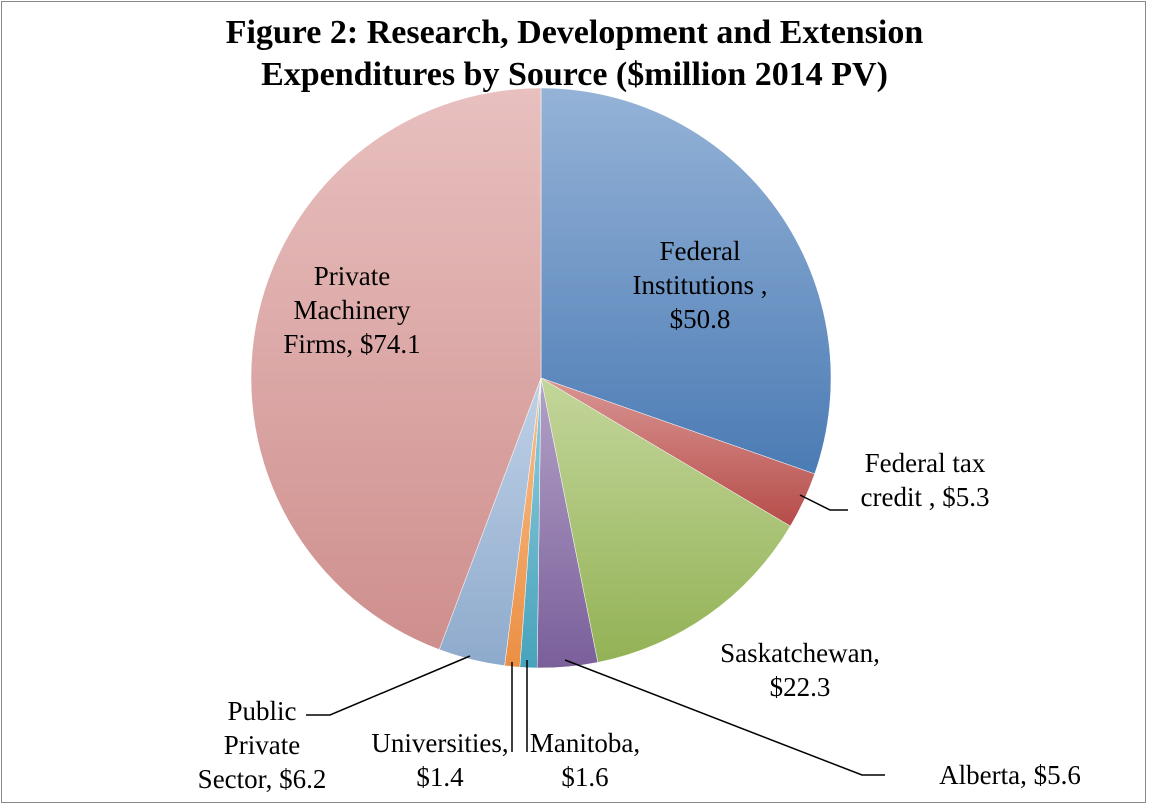  I want to click on category-label: Manitoba,, so click(585, 743).